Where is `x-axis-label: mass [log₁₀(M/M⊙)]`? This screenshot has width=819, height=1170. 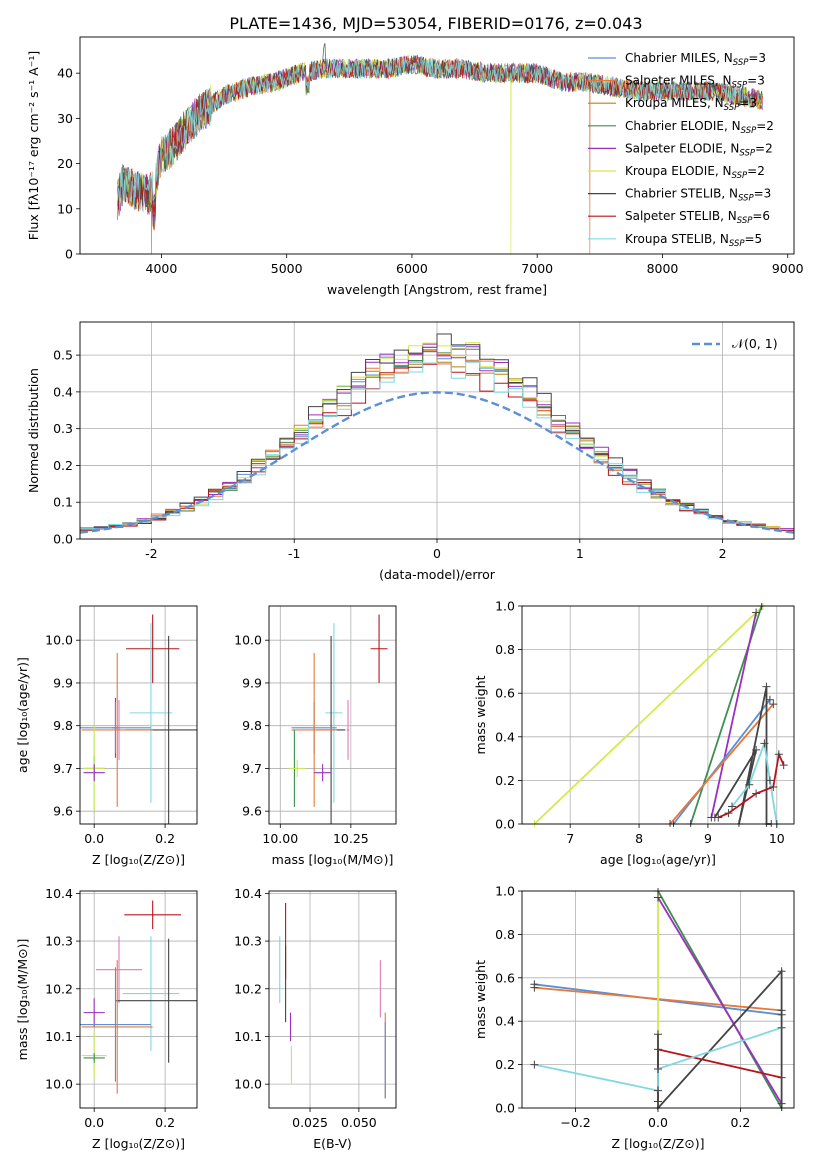 x-axis-label: mass [log₁₀(M/M⊙)] is located at coordinates (333, 859).